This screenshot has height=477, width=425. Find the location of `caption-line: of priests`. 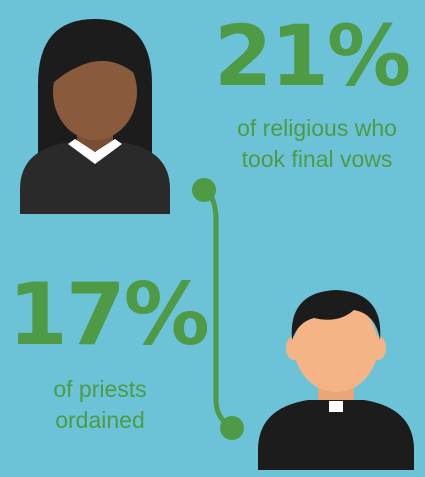

caption-line: of priests is located at coordinates (100, 389).